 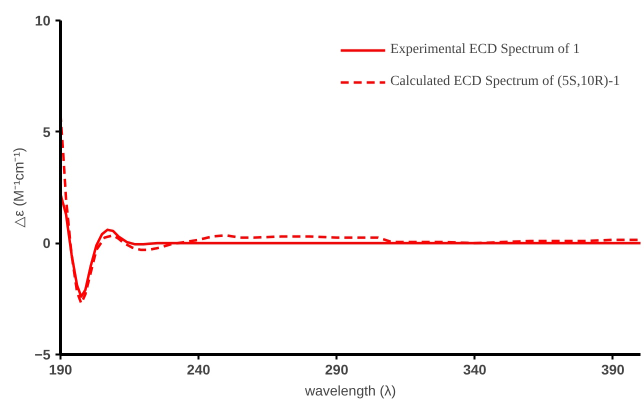 What do you see at coordinates (337, 370) in the screenshot?
I see `x-tick-label: 290` at bounding box center [337, 370].